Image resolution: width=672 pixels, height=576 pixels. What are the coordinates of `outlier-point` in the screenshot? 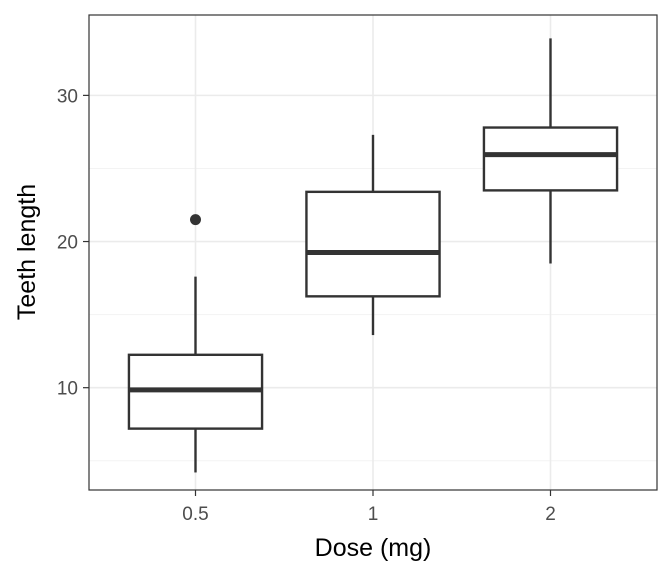 It's located at (195, 220).